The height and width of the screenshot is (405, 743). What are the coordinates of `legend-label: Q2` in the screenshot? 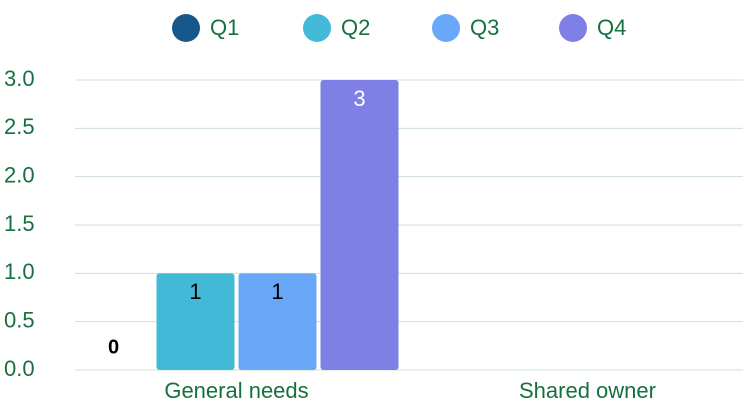 It's located at (355, 27).